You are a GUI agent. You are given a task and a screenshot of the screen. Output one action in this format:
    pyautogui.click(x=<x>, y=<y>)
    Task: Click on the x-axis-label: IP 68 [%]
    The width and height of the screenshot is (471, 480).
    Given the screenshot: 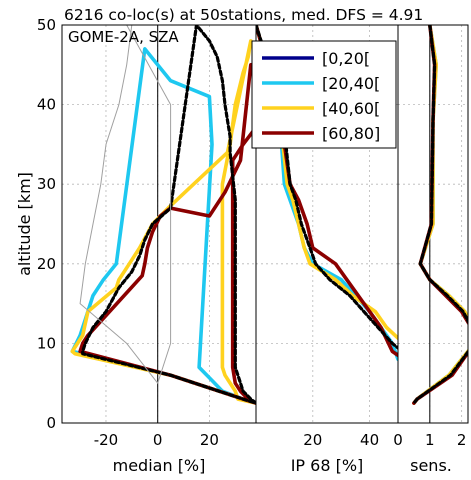 What is the action you would take?
    pyautogui.click(x=327, y=465)
    